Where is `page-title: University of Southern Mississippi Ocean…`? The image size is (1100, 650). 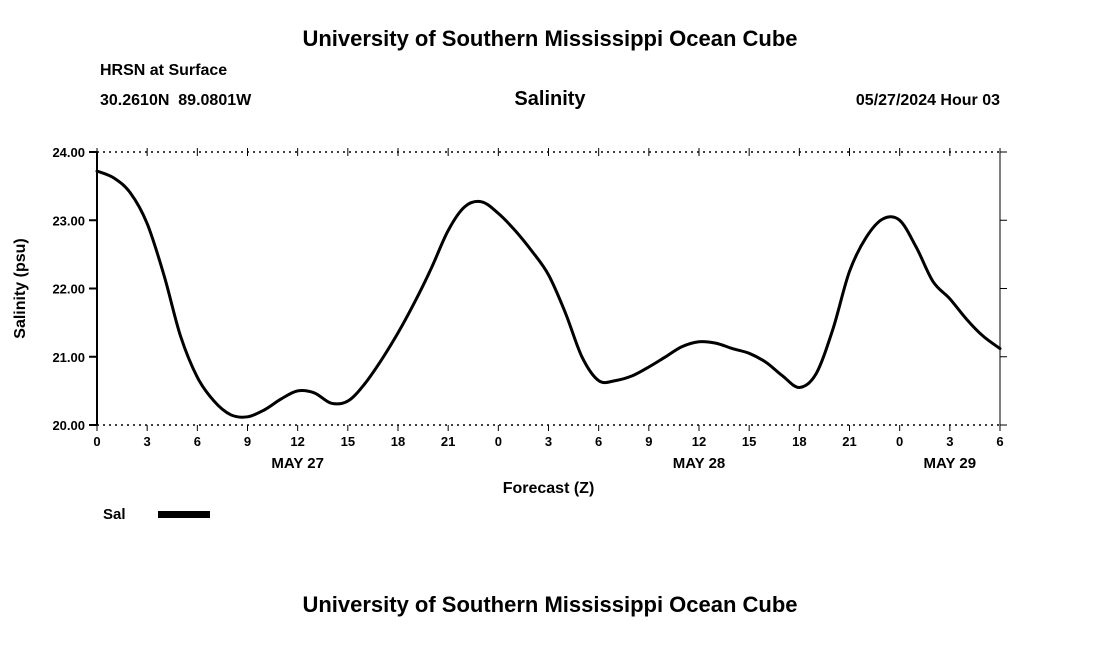 page-title: University of Southern Mississippi Ocean… is located at coordinates (550, 38).